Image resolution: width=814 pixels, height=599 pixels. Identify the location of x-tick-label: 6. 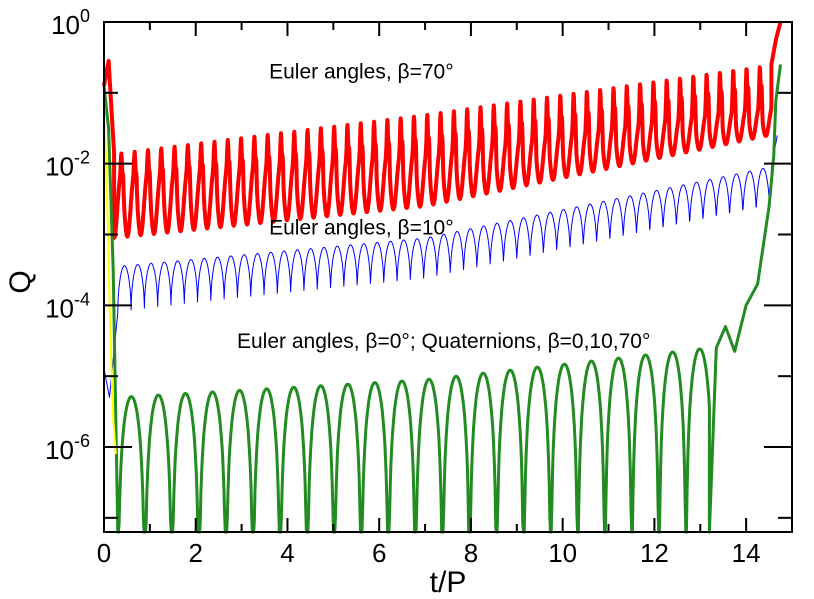
(379, 553).